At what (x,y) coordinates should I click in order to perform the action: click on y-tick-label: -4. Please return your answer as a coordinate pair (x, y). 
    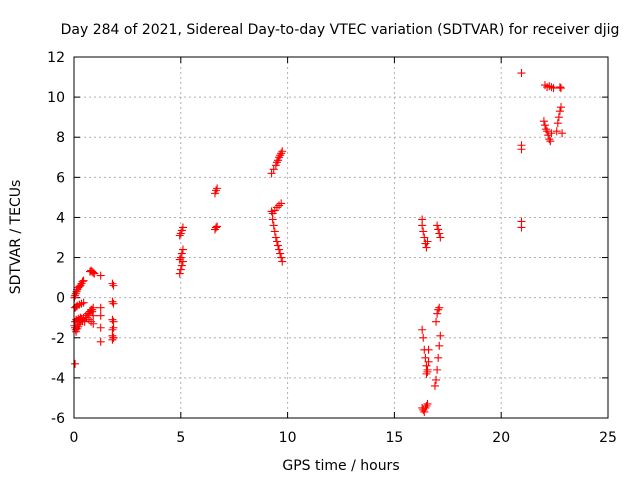
    Looking at the image, I should click on (58, 379).